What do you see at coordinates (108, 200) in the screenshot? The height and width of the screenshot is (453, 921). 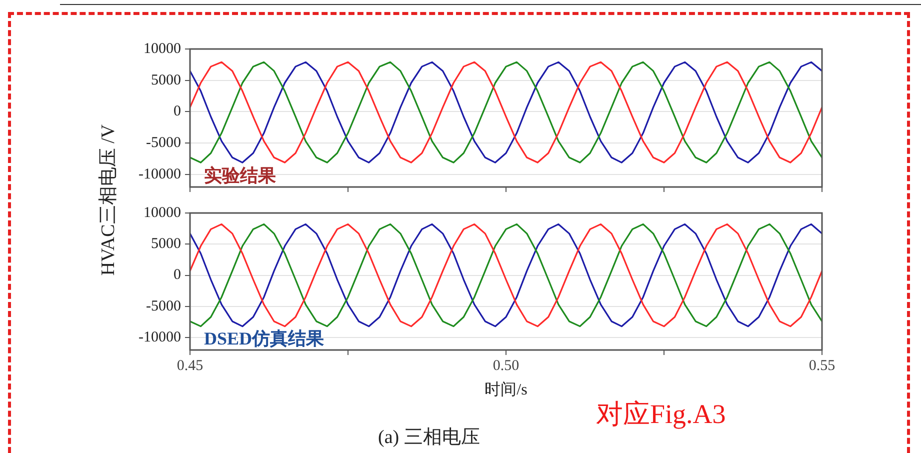 I see `y-axis-title: HVAC三相电压 /V` at bounding box center [108, 200].